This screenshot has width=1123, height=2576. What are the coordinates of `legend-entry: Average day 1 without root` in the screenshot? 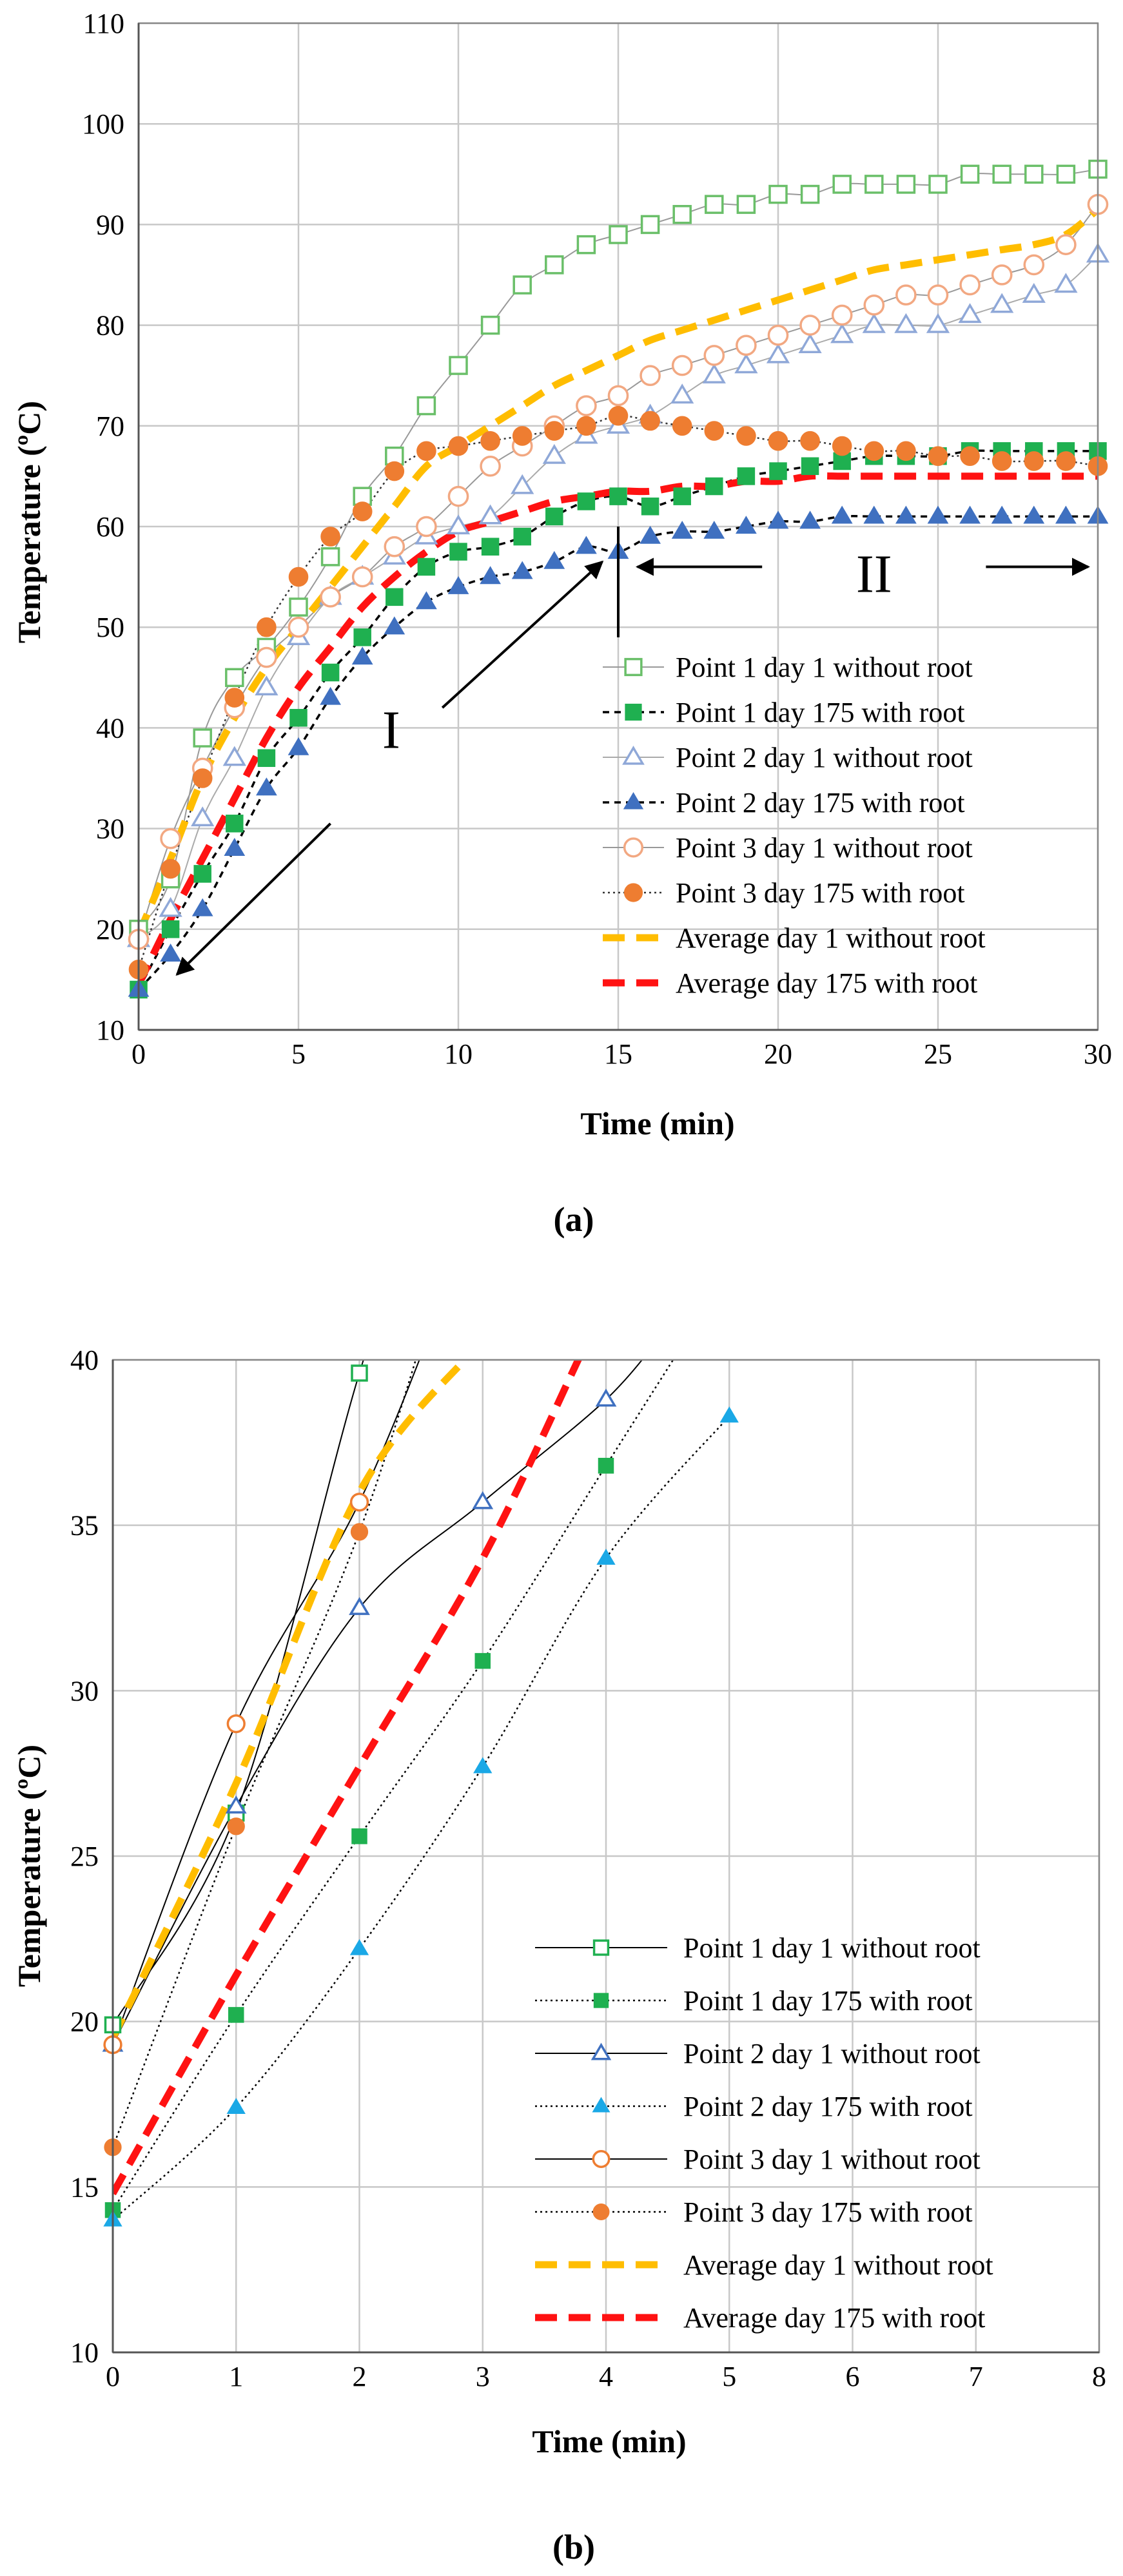 It's located at (794, 938).